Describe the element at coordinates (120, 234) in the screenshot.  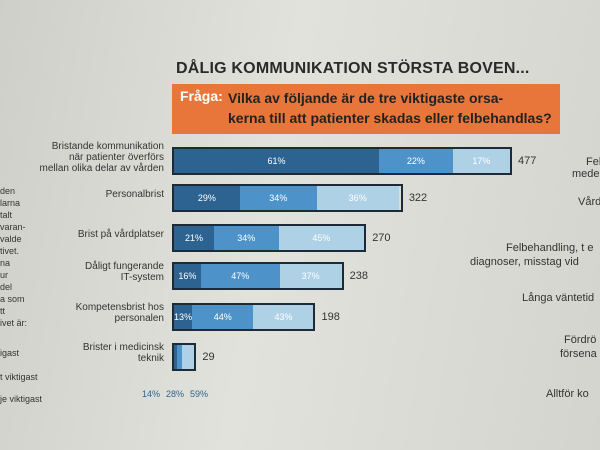
I see `category-label: Brist på vårdplatser` at that location.